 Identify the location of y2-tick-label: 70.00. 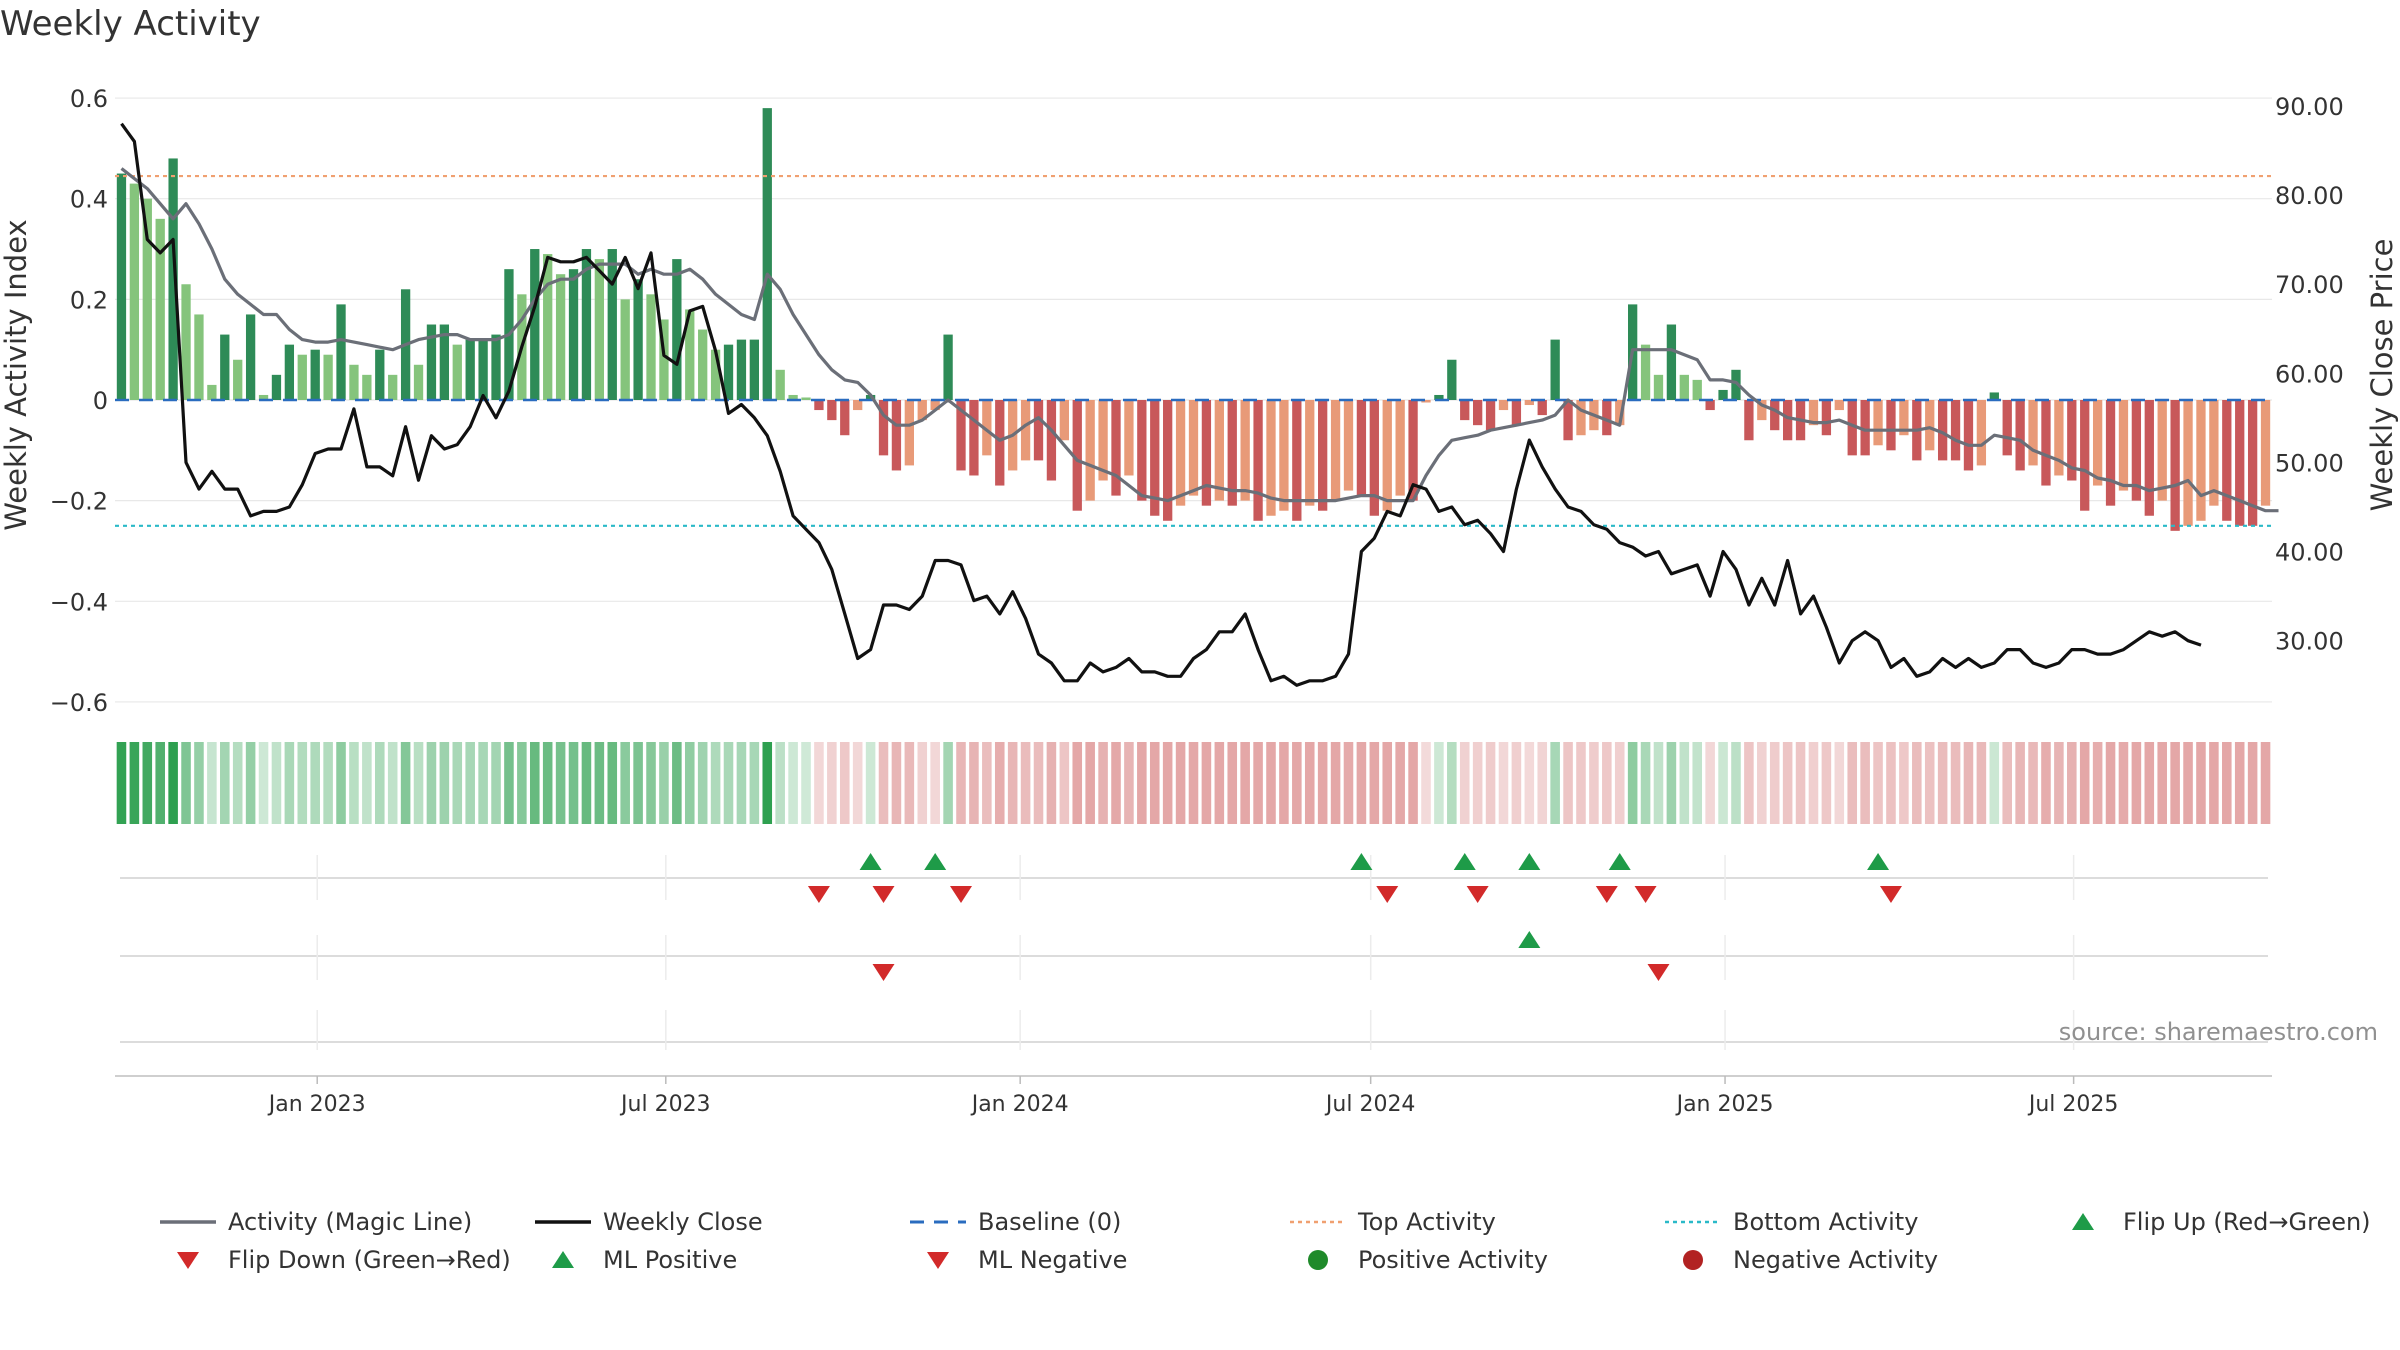
(2309, 285).